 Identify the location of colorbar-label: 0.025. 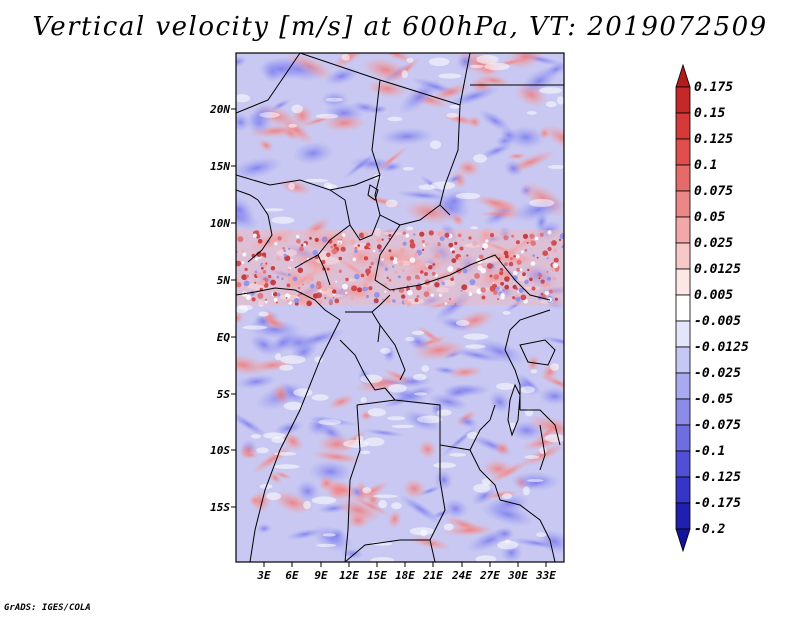
(714, 243).